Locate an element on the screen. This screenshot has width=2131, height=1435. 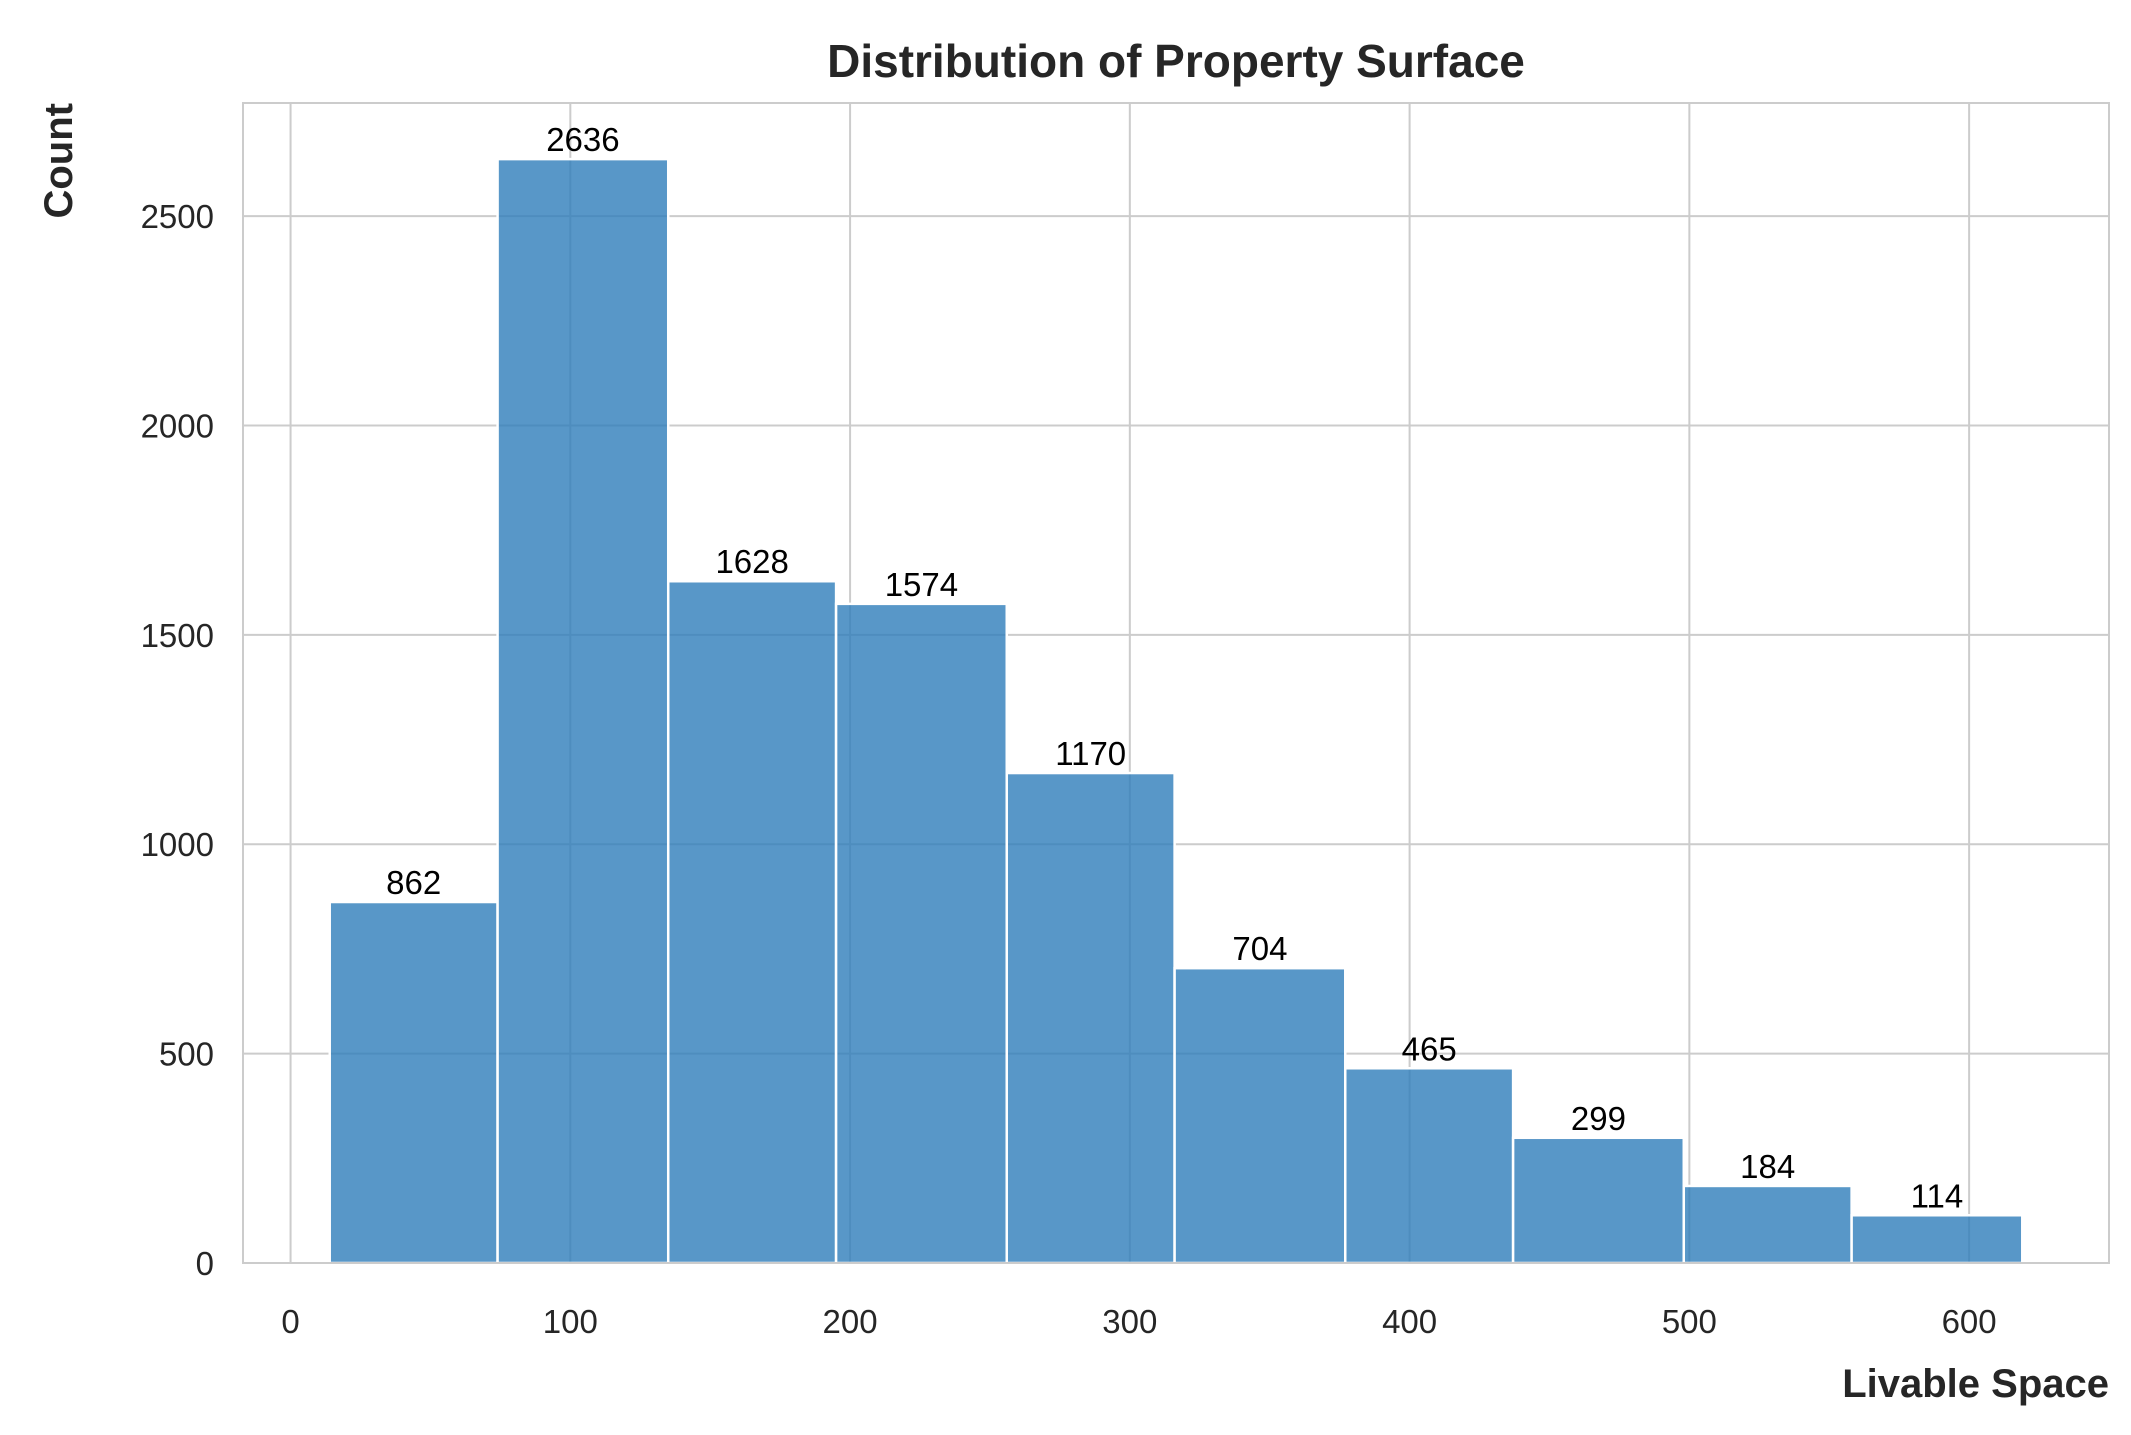
bar-value-label: 465 is located at coordinates (1429, 1048).